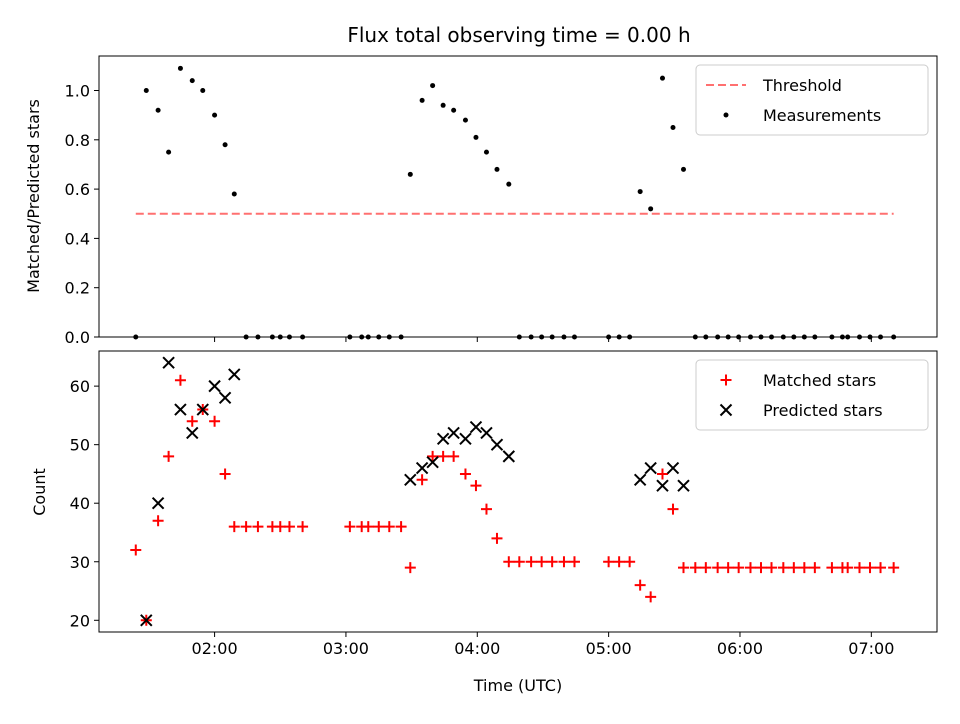 This screenshot has width=960, height=724. What do you see at coordinates (80, 562) in the screenshot?
I see `bottom-y-tick-label: 30` at bounding box center [80, 562].